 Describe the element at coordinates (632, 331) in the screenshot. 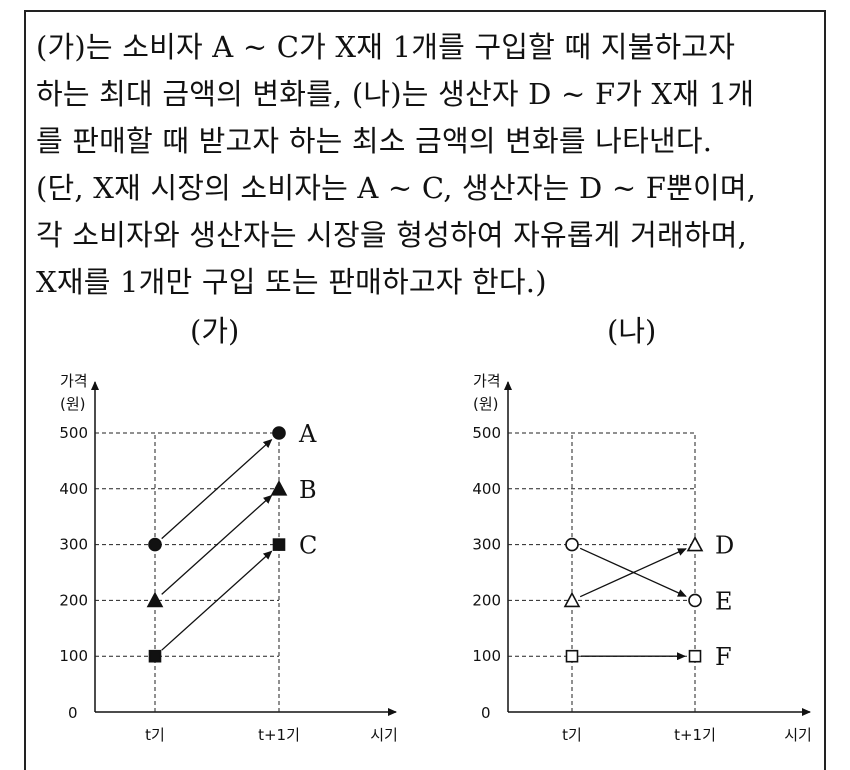

I see `chart-title-na: (나)` at that location.